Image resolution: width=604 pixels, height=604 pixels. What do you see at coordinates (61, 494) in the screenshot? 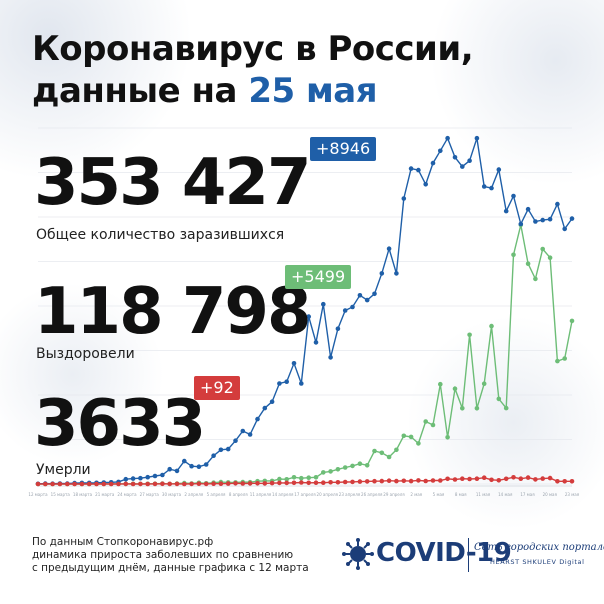
I see `x-tick-label: 15 марта` at bounding box center [61, 494].